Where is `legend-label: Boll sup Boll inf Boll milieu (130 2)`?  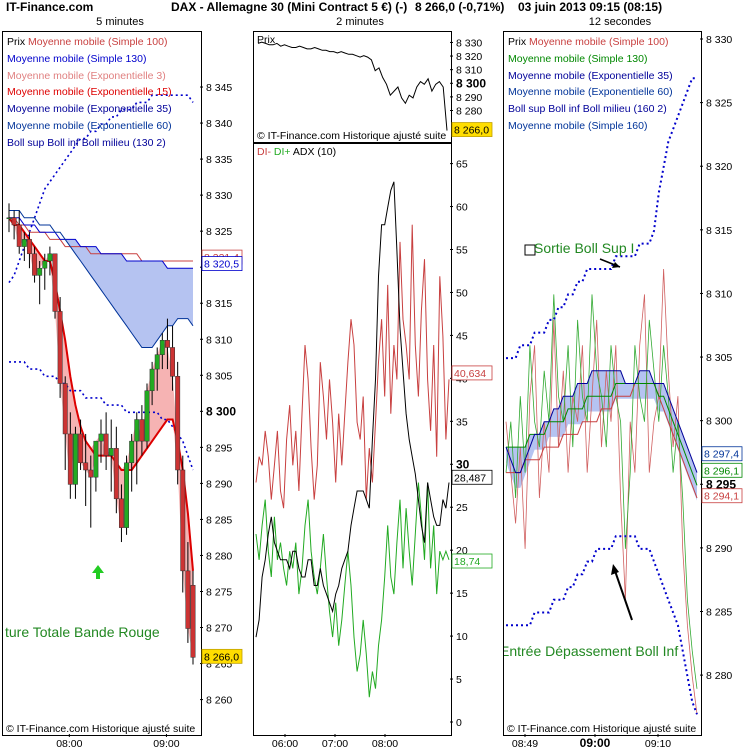 legend-label: Boll sup Boll inf Boll milieu (130 2) is located at coordinates (86, 142).